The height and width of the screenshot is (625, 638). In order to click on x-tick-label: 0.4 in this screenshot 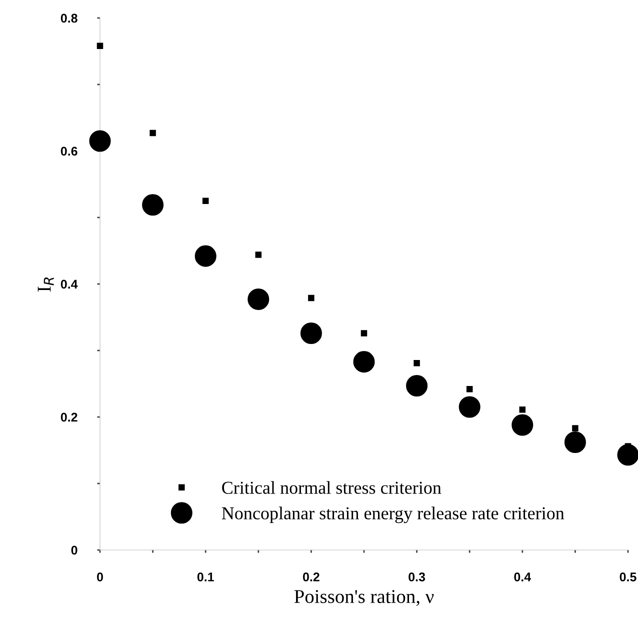, I will do `click(523, 577)`.